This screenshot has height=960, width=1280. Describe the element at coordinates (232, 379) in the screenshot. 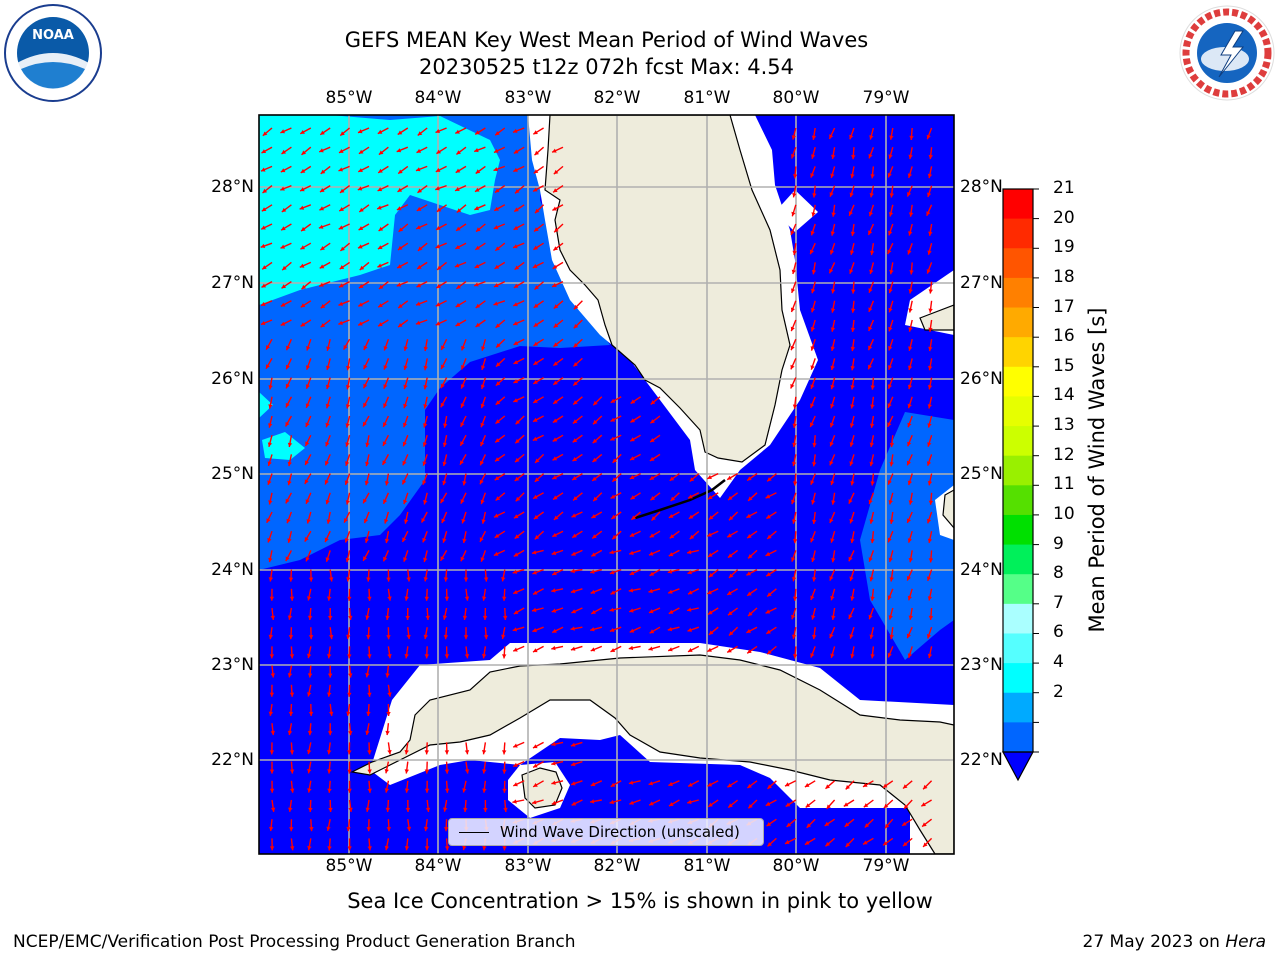

I see `lat-label: 26°N` at that location.